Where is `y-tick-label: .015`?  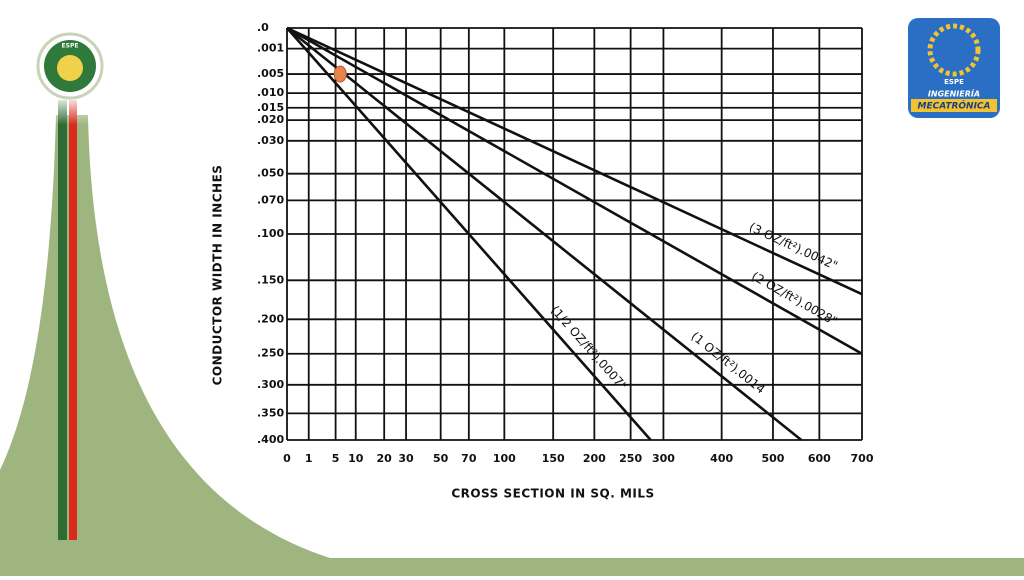
y-tick-label: .015 is located at coordinates (270, 107).